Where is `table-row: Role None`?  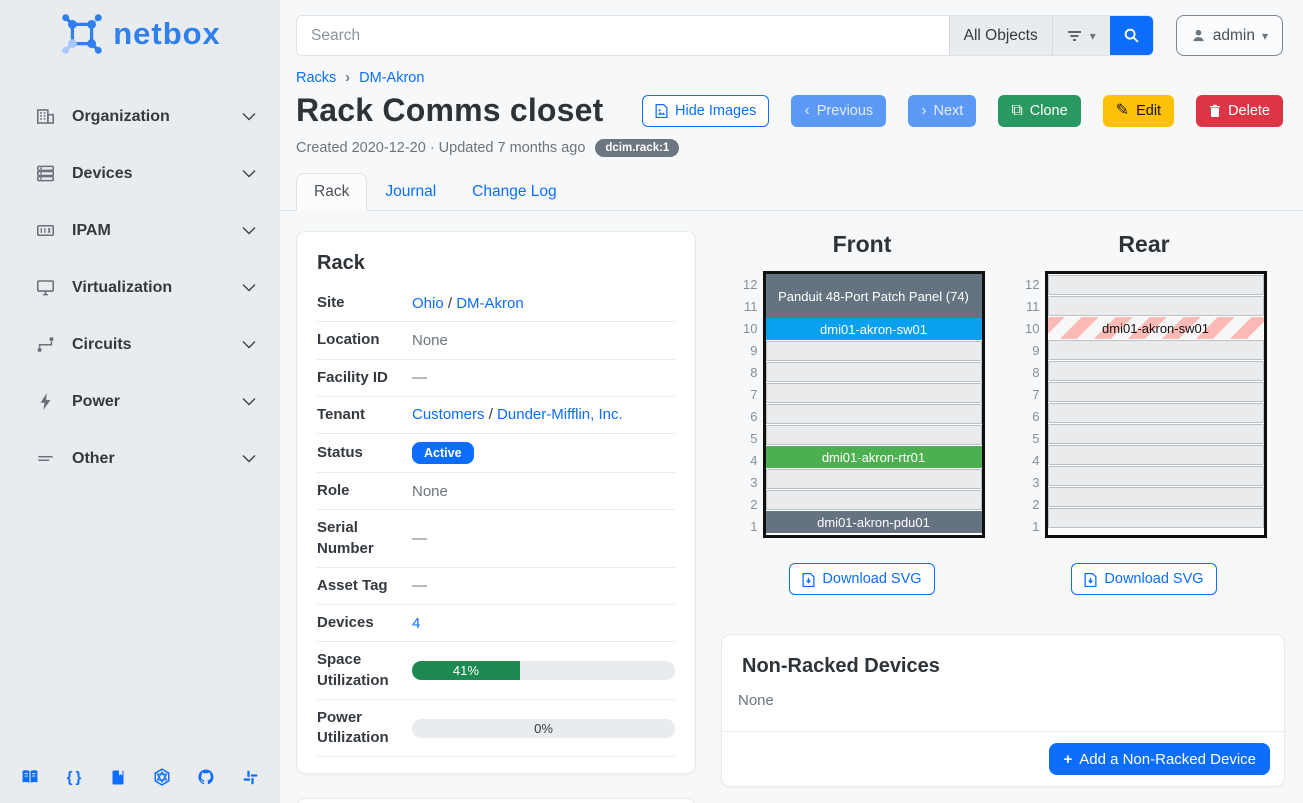
table-row: Role None is located at coordinates (496, 492).